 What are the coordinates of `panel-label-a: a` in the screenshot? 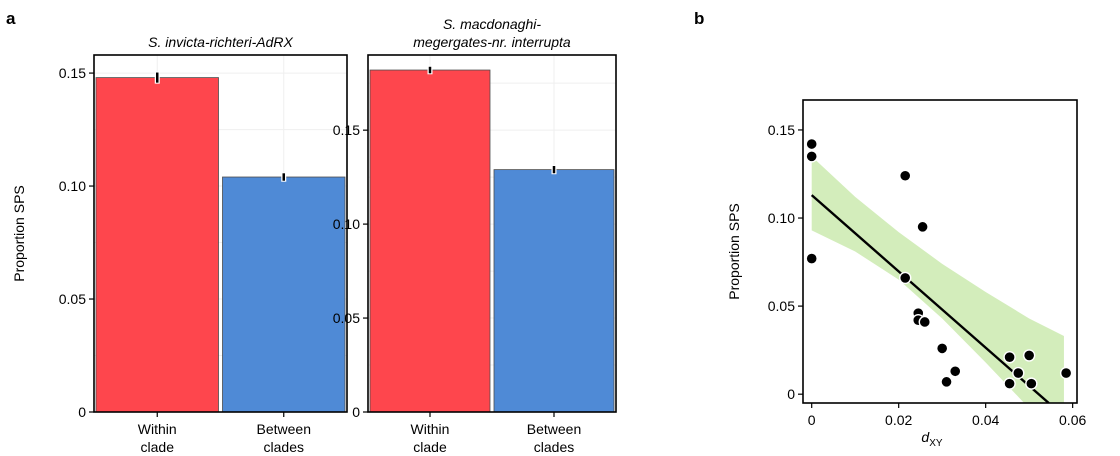 It's located at (11, 18).